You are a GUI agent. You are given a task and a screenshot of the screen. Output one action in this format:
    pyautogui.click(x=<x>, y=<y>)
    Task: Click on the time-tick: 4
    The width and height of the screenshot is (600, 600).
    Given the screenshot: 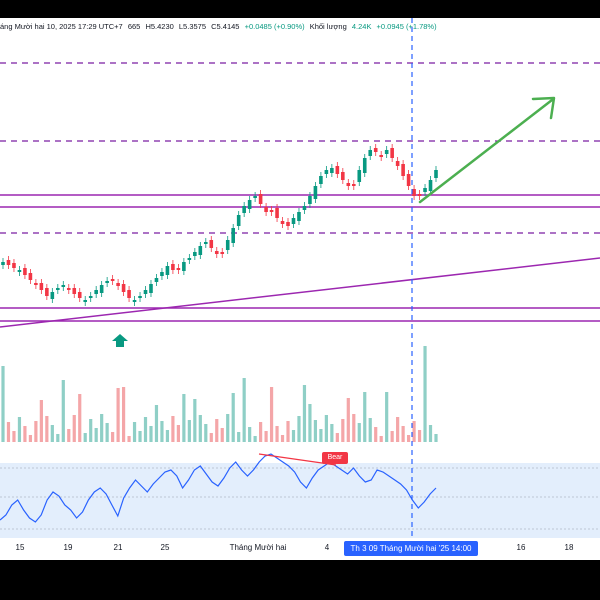 What is the action you would take?
    pyautogui.click(x=327, y=547)
    